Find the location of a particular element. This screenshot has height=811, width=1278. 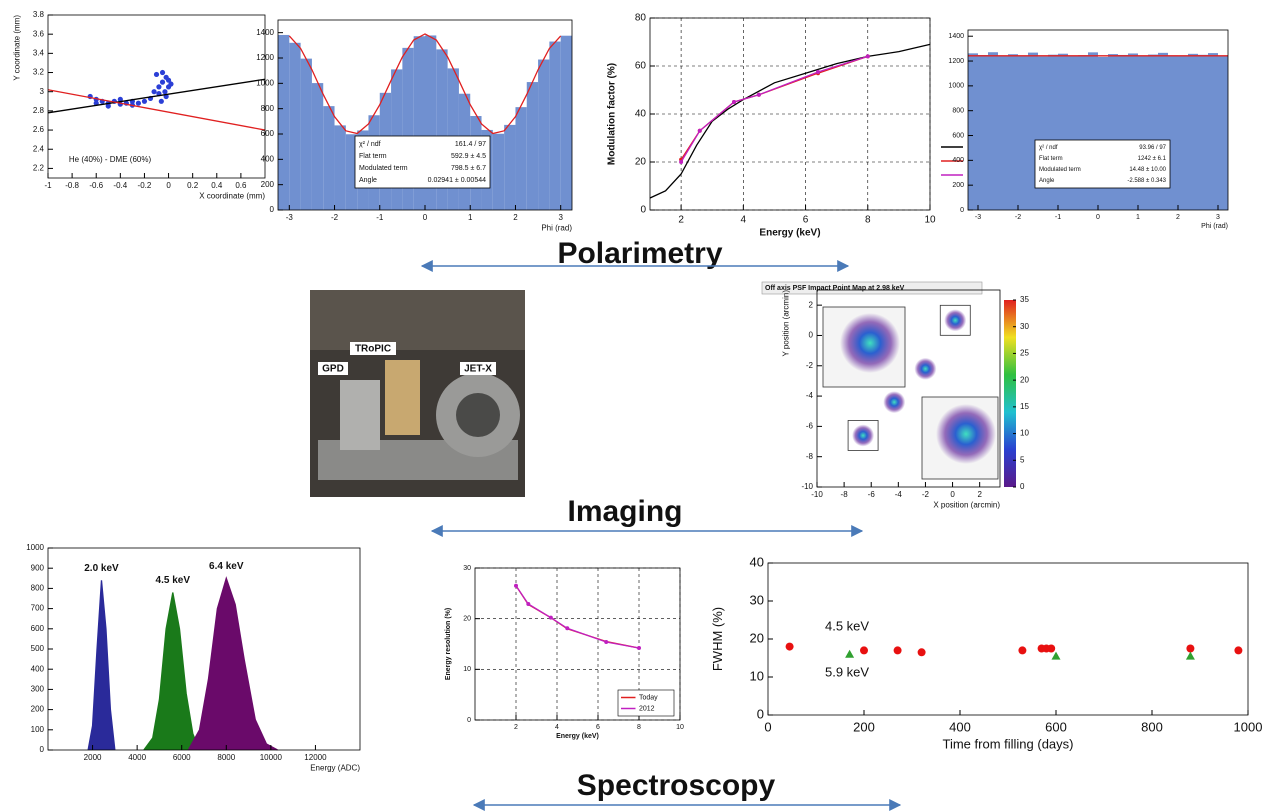

x-axis-label: Energy (keV) is located at coordinates (789, 233).